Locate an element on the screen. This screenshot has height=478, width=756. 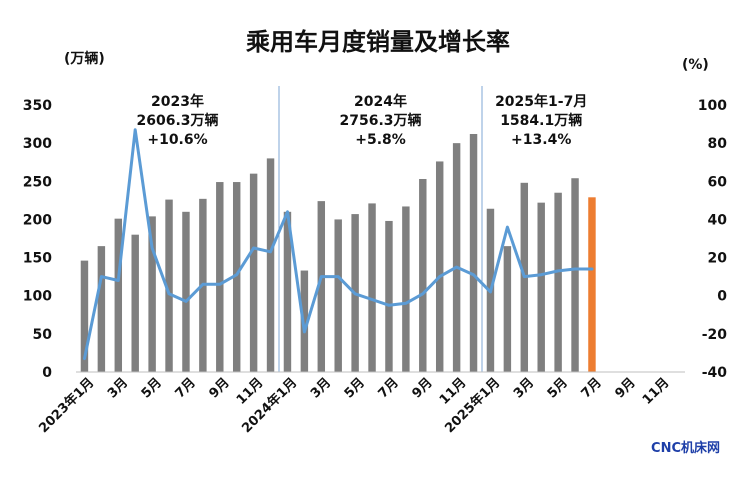
year-summary-annotation: 2024年 is located at coordinates (380, 101).